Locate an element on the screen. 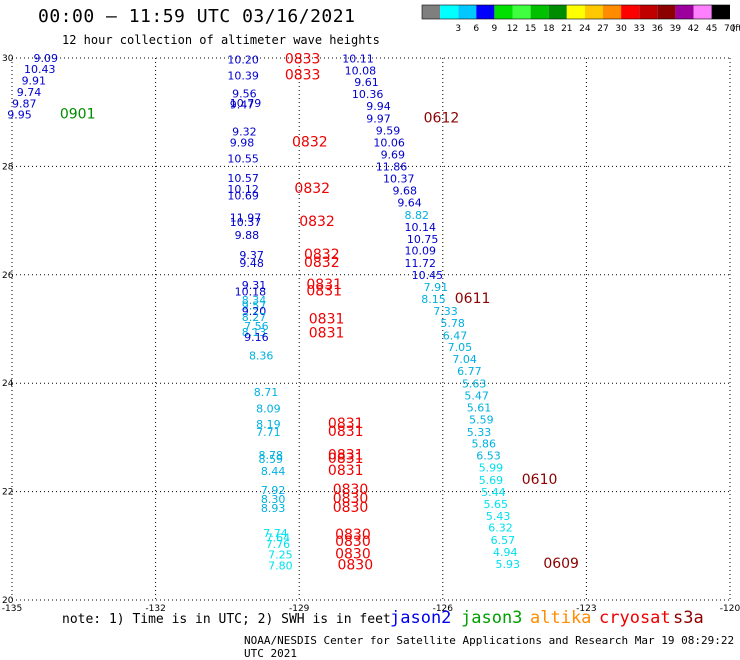  wave-height-label: 6.32 is located at coordinates (500, 528).